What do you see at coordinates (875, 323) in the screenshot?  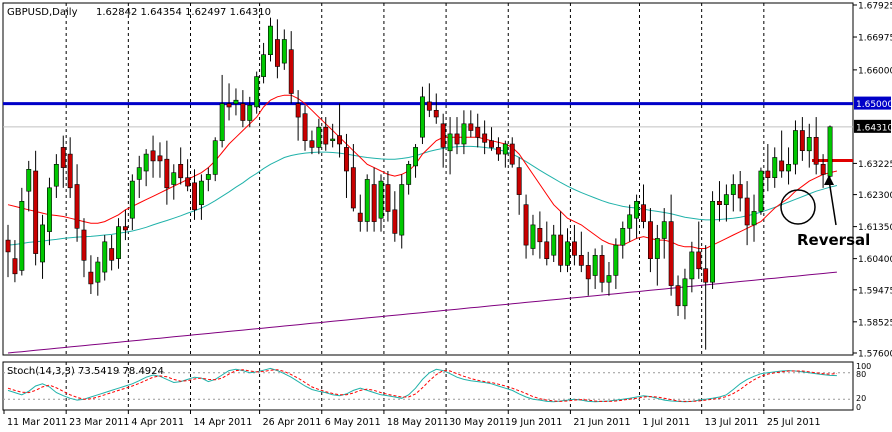 I see `price-tick-label: 1.58525` at bounding box center [875, 323].